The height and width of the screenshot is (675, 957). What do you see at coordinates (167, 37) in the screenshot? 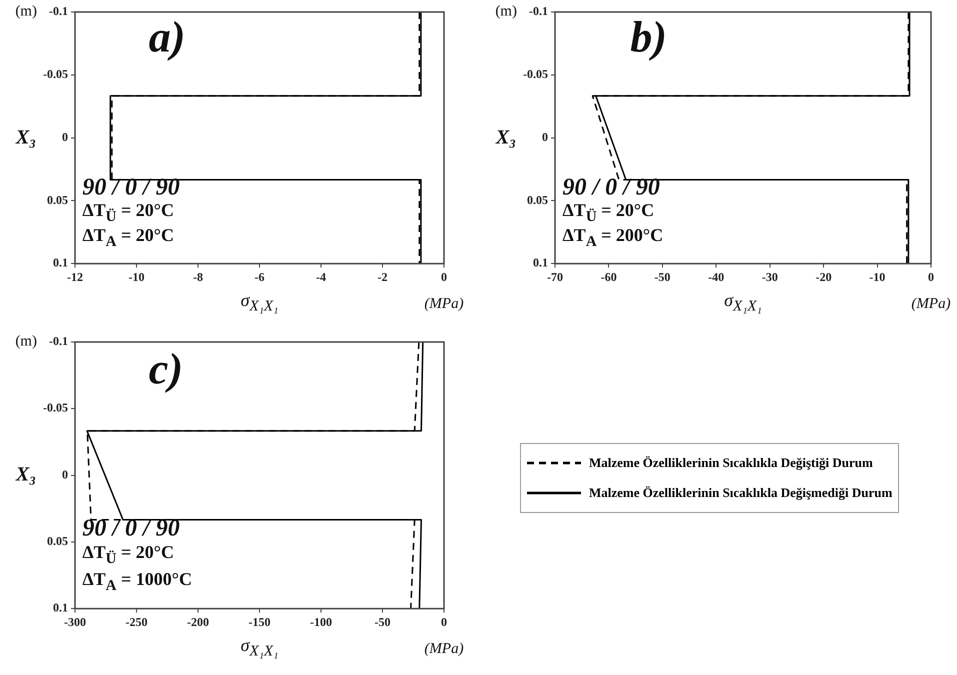
I see `chart-title: a)` at bounding box center [167, 37].